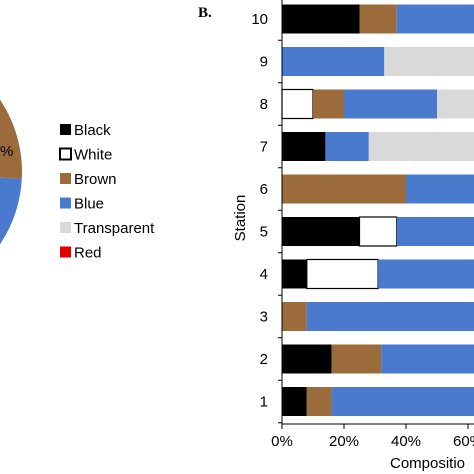  Describe the element at coordinates (266, 217) in the screenshot. I see `y-tick-labels: 1 2 3 4 5 6 7 8 9 10` at that location.